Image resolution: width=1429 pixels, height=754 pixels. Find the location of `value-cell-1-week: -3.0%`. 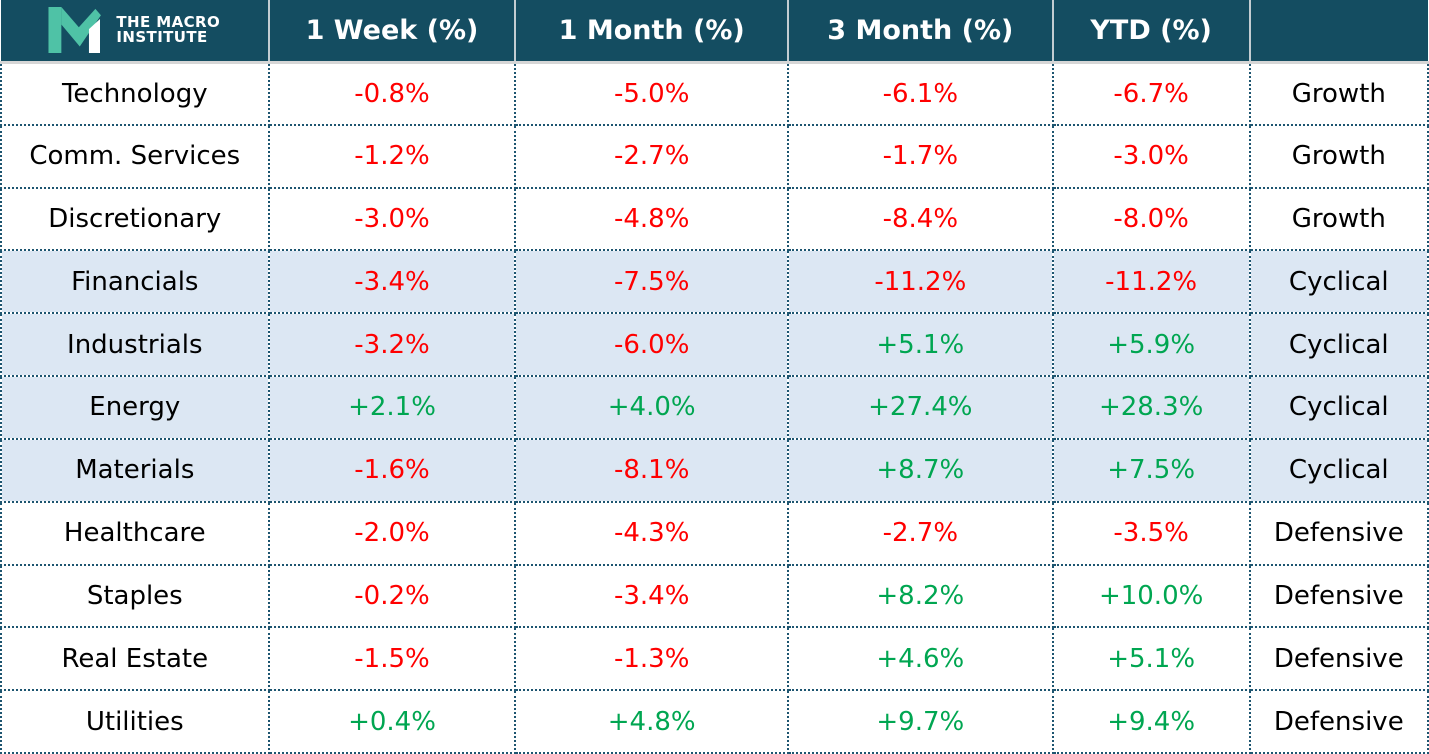

value-cell-1-week: -3.0% is located at coordinates (392, 219).